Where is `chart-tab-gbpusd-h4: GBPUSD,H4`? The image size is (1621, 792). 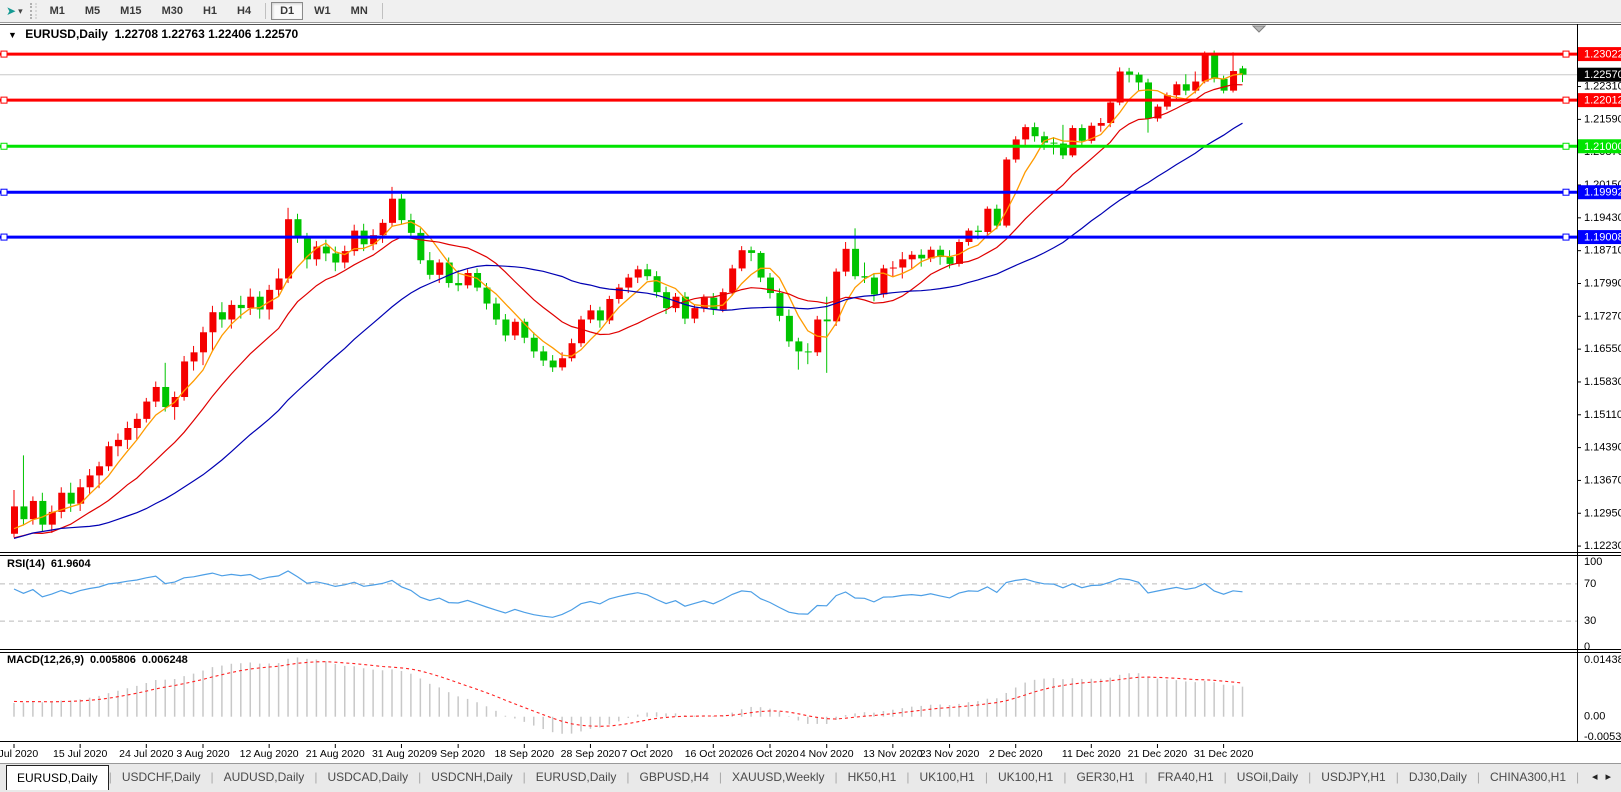
chart-tab-gbpusd-h4: GBPUSD,H4 is located at coordinates (674, 777).